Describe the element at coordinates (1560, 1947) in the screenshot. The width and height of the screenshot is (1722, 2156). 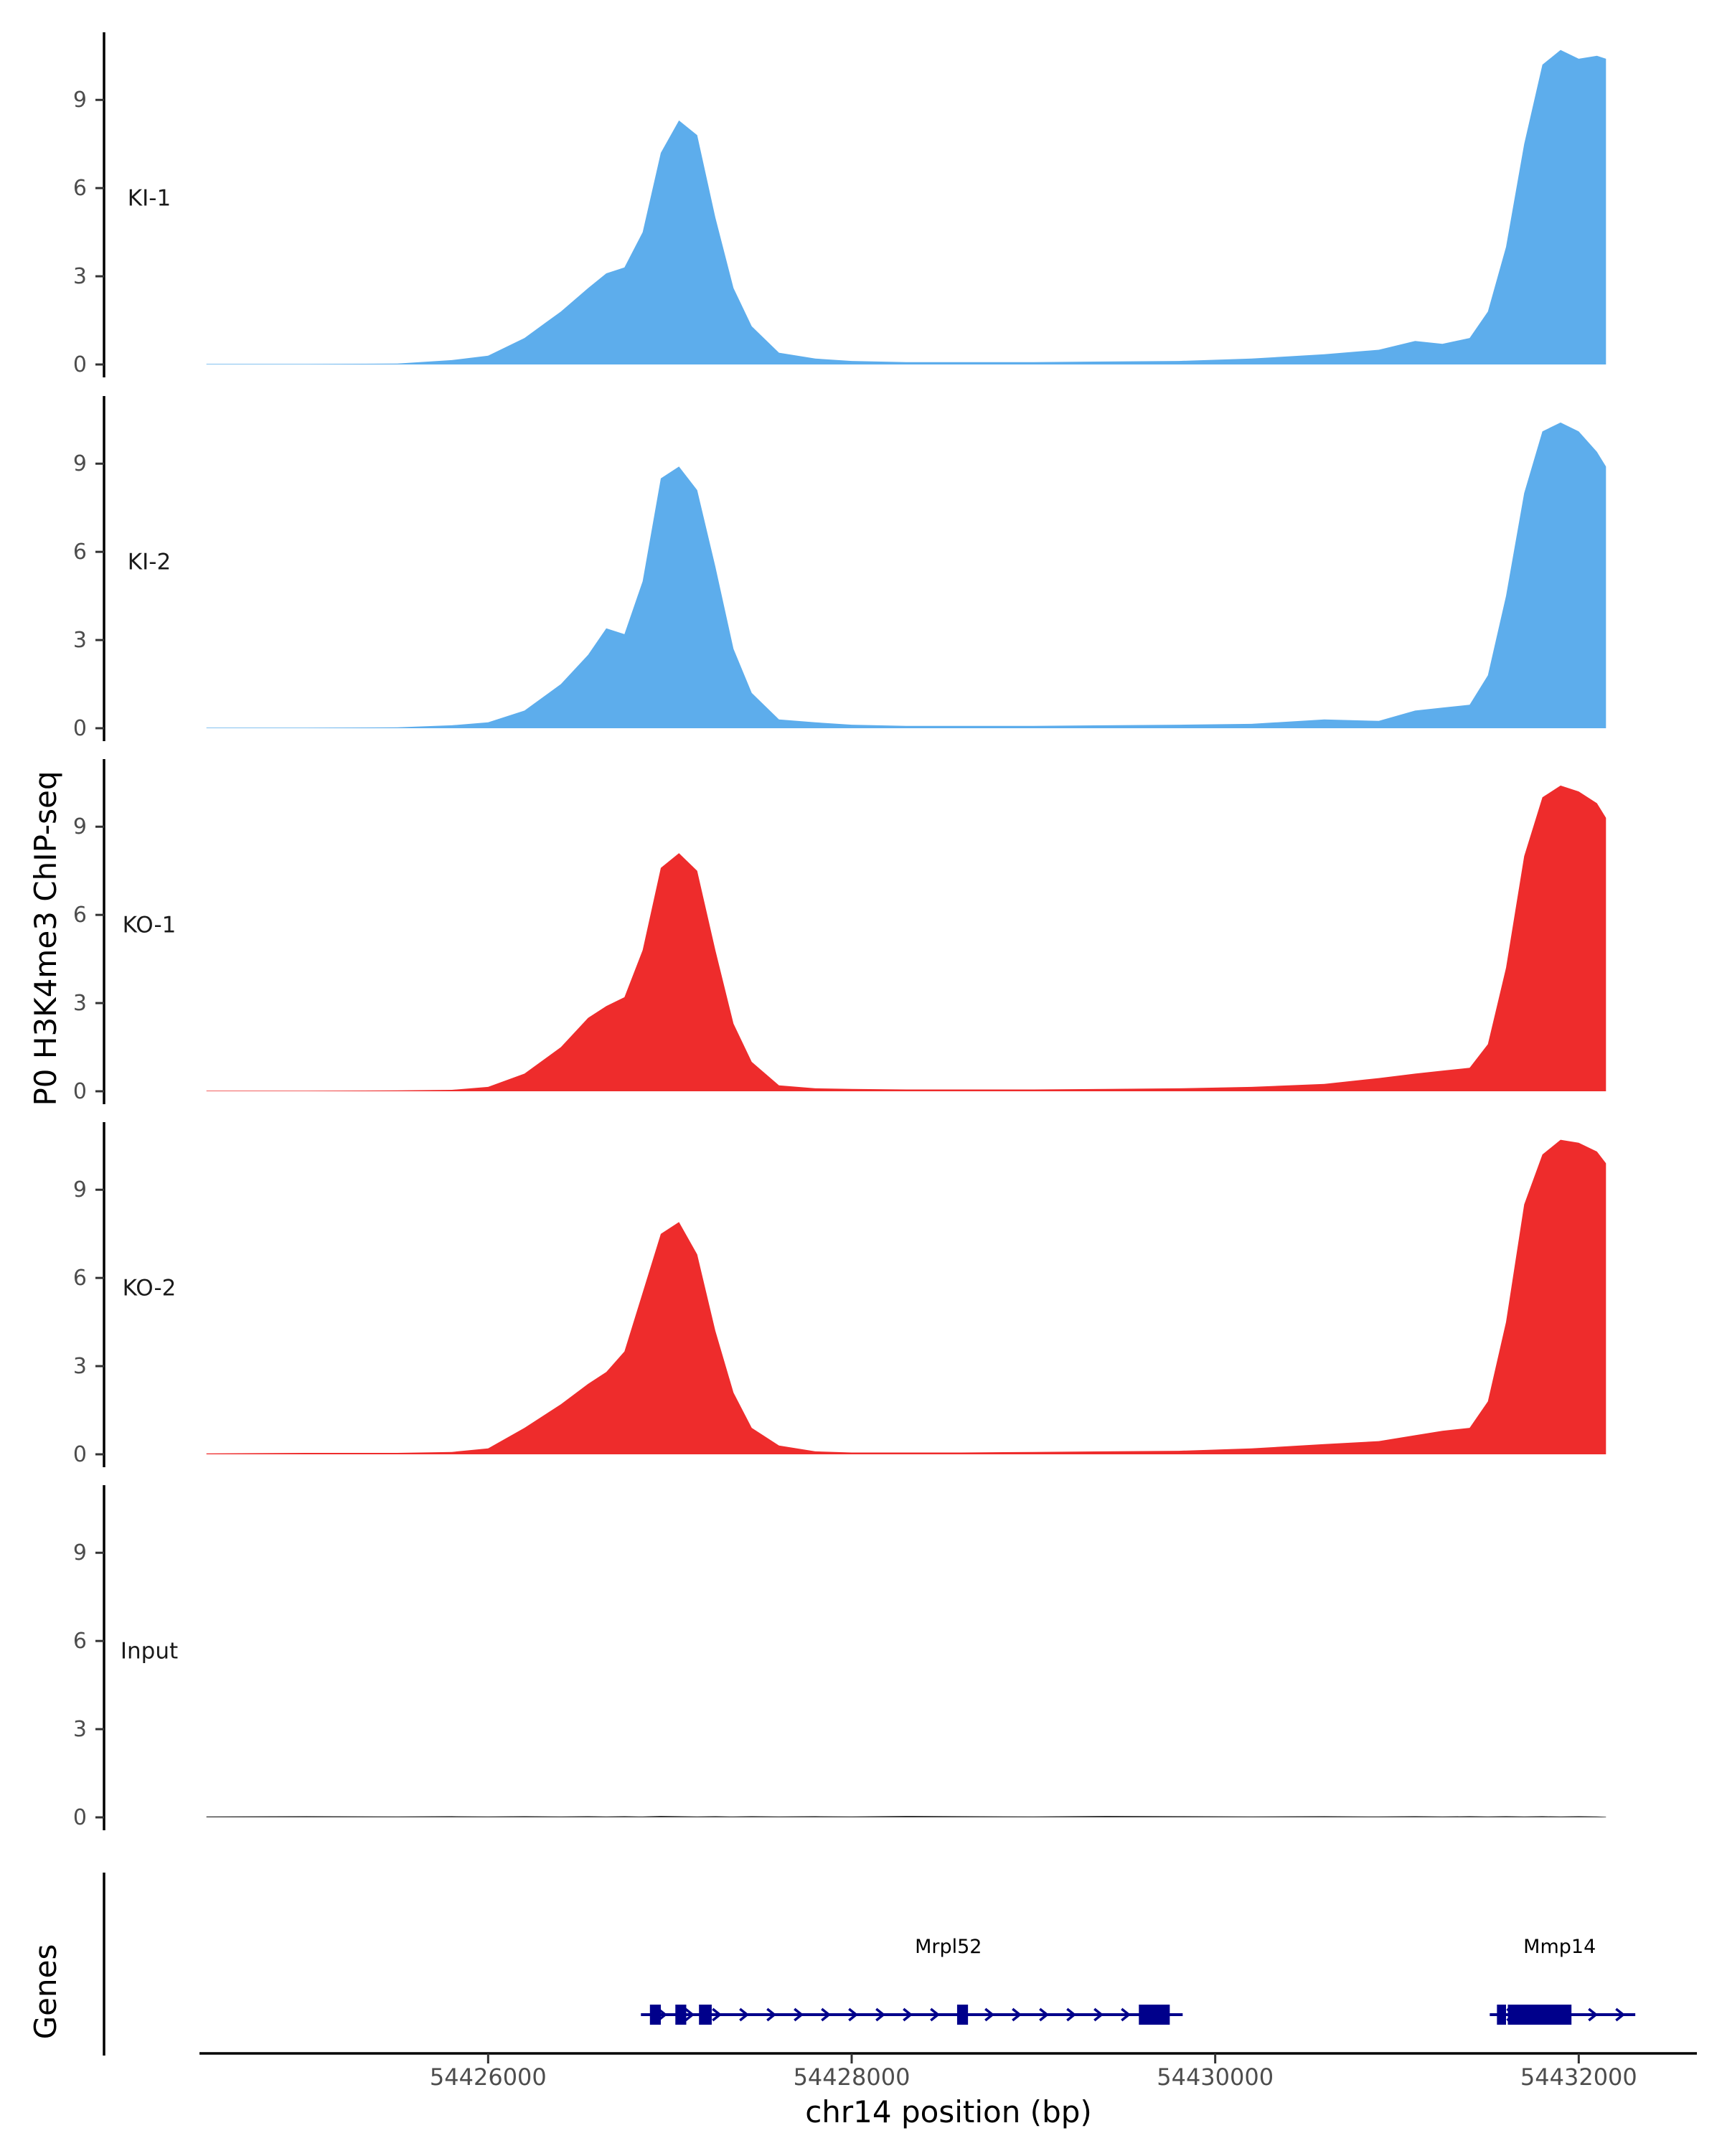
I see `gene-name-mmp14: Mmp14` at that location.